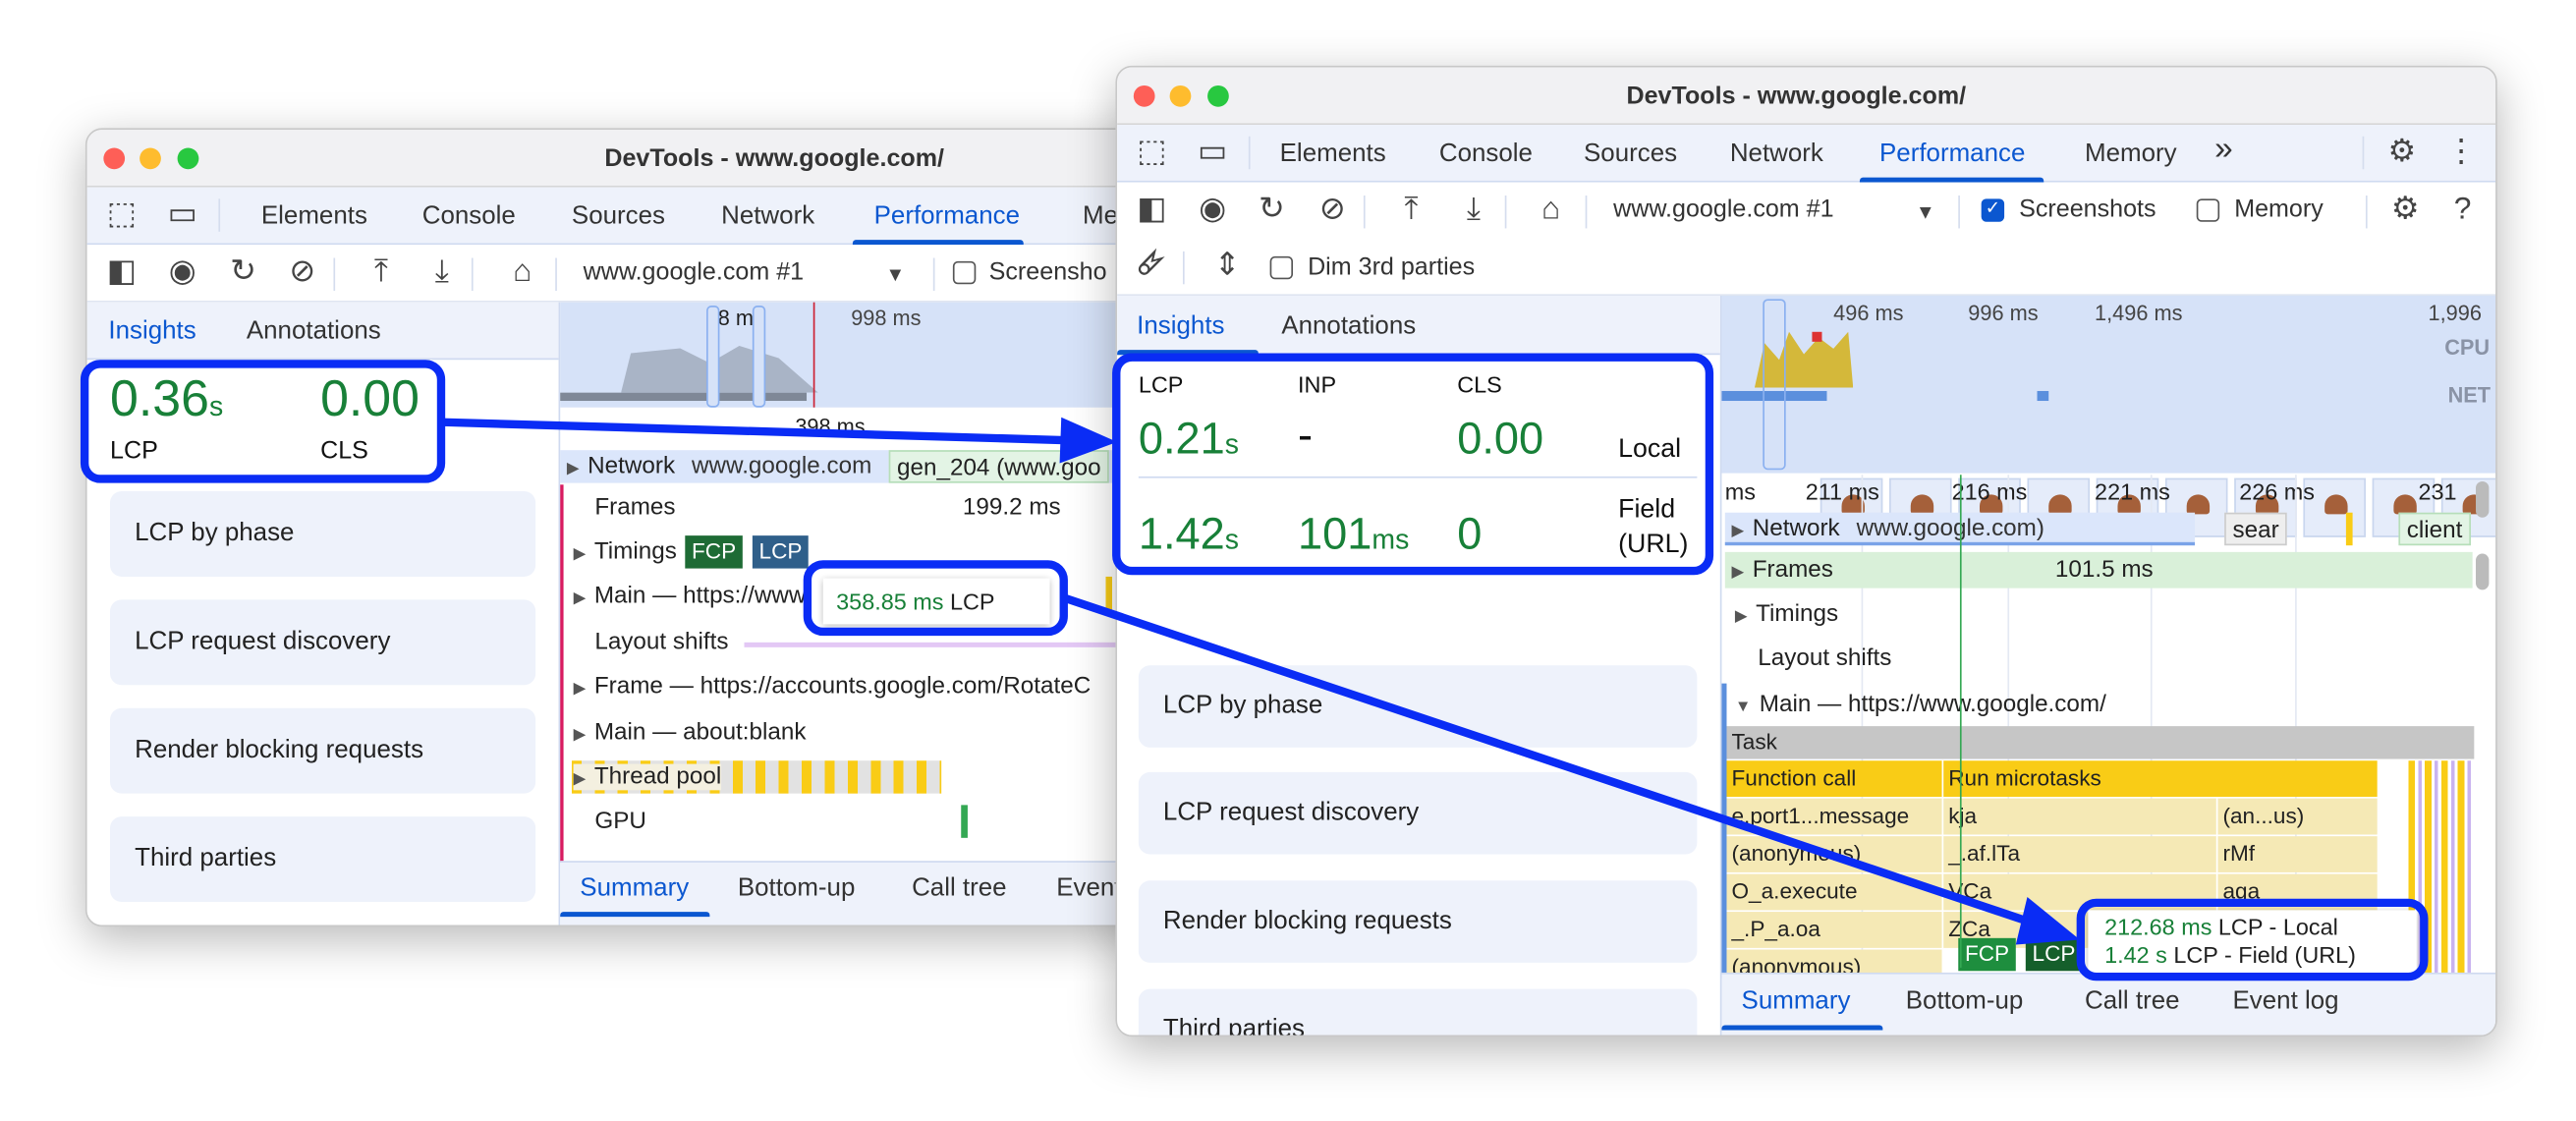 This screenshot has width=2576, height=1121. I want to click on tab-event-log: Event log, so click(2285, 1001).